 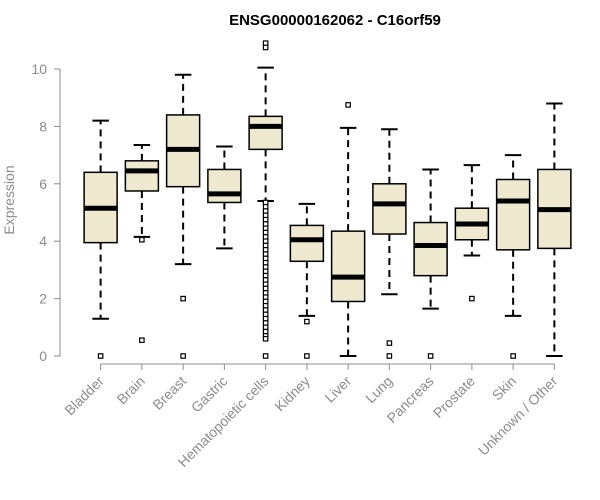 I want to click on x-tick-label: Liver, so click(x=337, y=389).